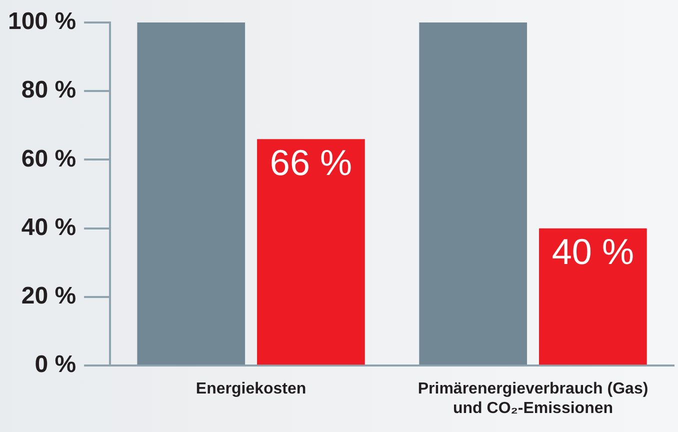  Describe the element at coordinates (42, 22) in the screenshot. I see `y-tick-label: 100 %` at that location.